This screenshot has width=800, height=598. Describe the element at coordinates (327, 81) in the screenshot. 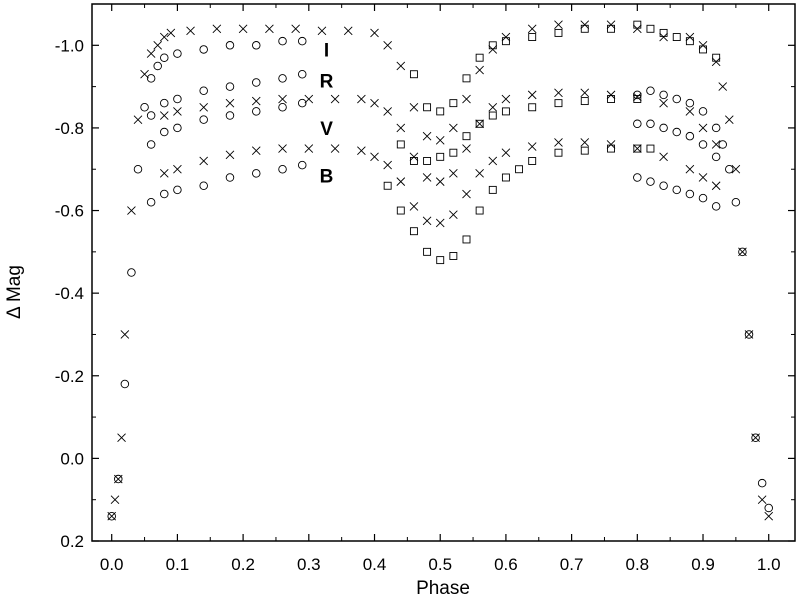

I see `band-label-r: R` at that location.